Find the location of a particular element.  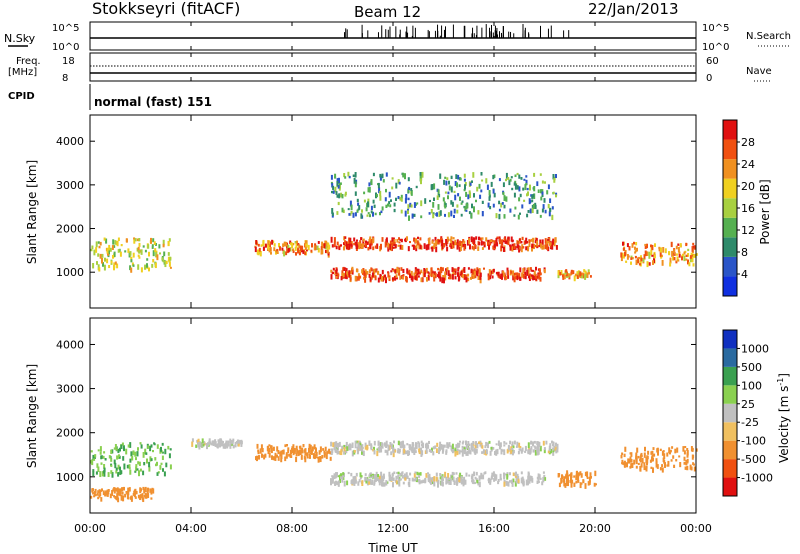

colorbar-tick-label: 20 is located at coordinates (748, 186).